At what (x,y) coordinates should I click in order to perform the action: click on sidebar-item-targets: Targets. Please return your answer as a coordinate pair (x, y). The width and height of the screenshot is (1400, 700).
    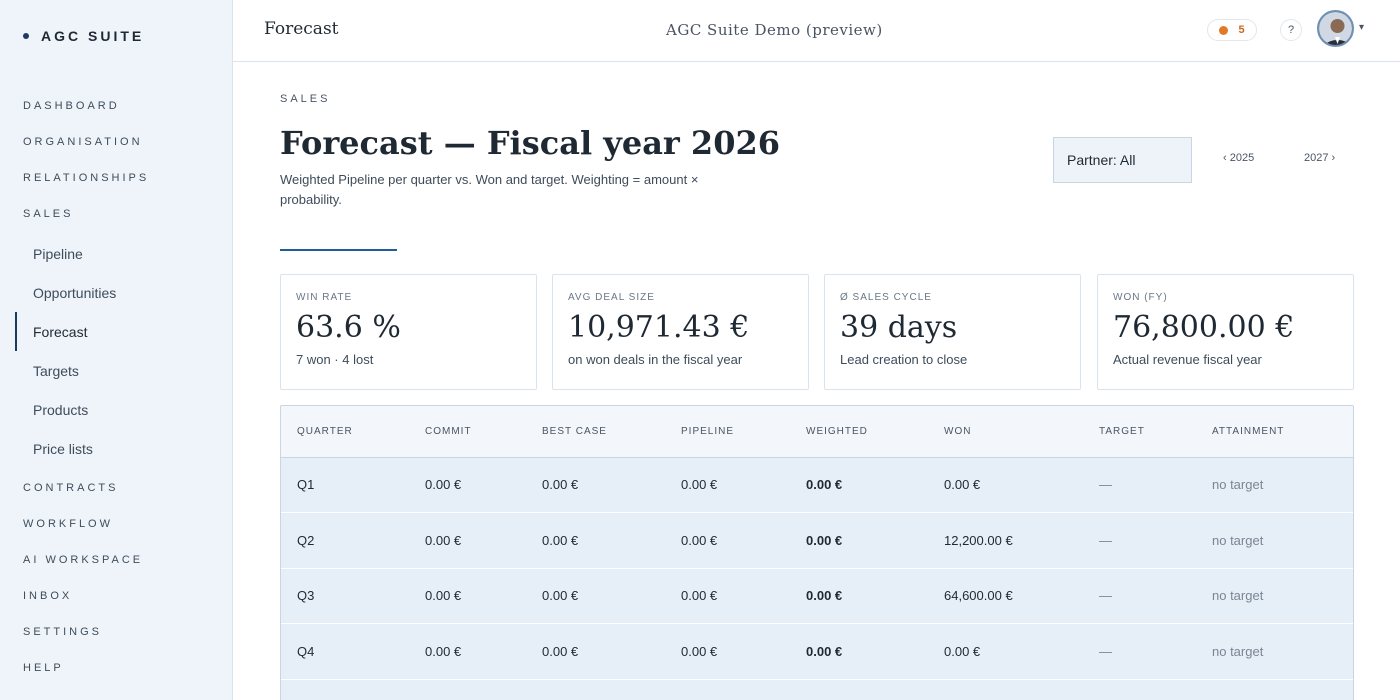
    Looking at the image, I should click on (56, 370).